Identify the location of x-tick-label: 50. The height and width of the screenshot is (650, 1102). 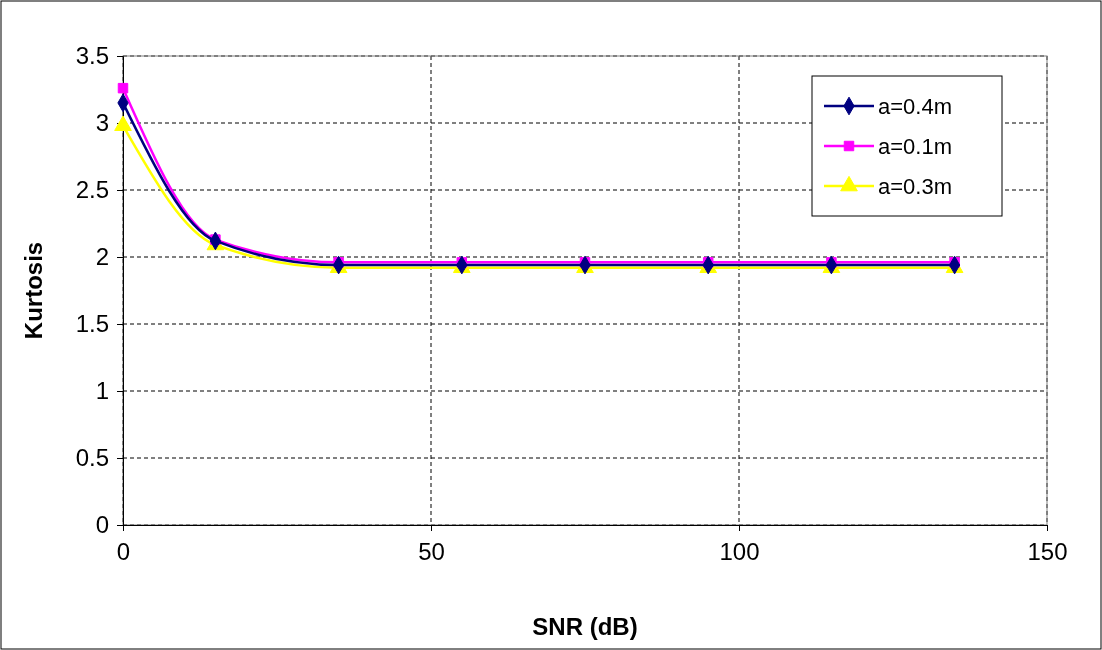
(431, 552).